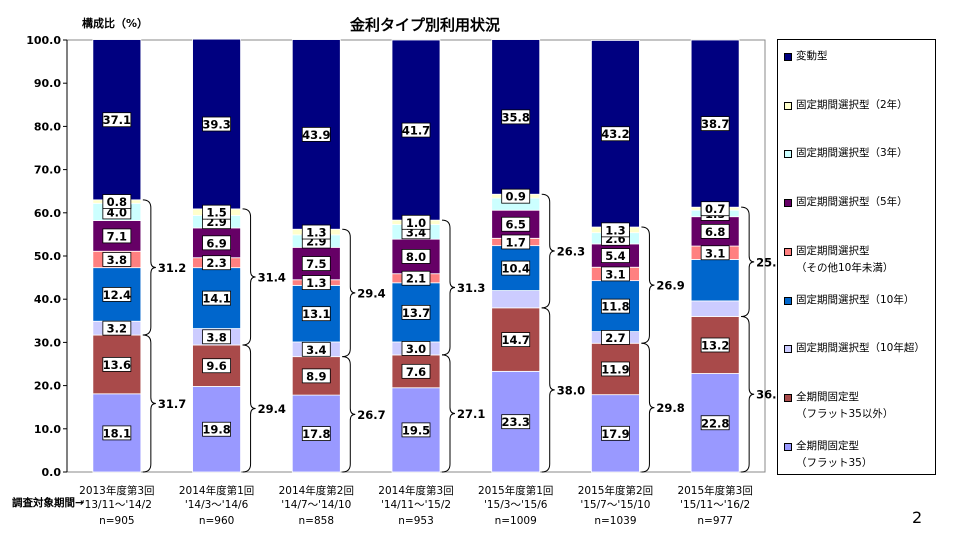  What do you see at coordinates (416, 257) in the screenshot?
I see `data-label: 8.0` at bounding box center [416, 257].